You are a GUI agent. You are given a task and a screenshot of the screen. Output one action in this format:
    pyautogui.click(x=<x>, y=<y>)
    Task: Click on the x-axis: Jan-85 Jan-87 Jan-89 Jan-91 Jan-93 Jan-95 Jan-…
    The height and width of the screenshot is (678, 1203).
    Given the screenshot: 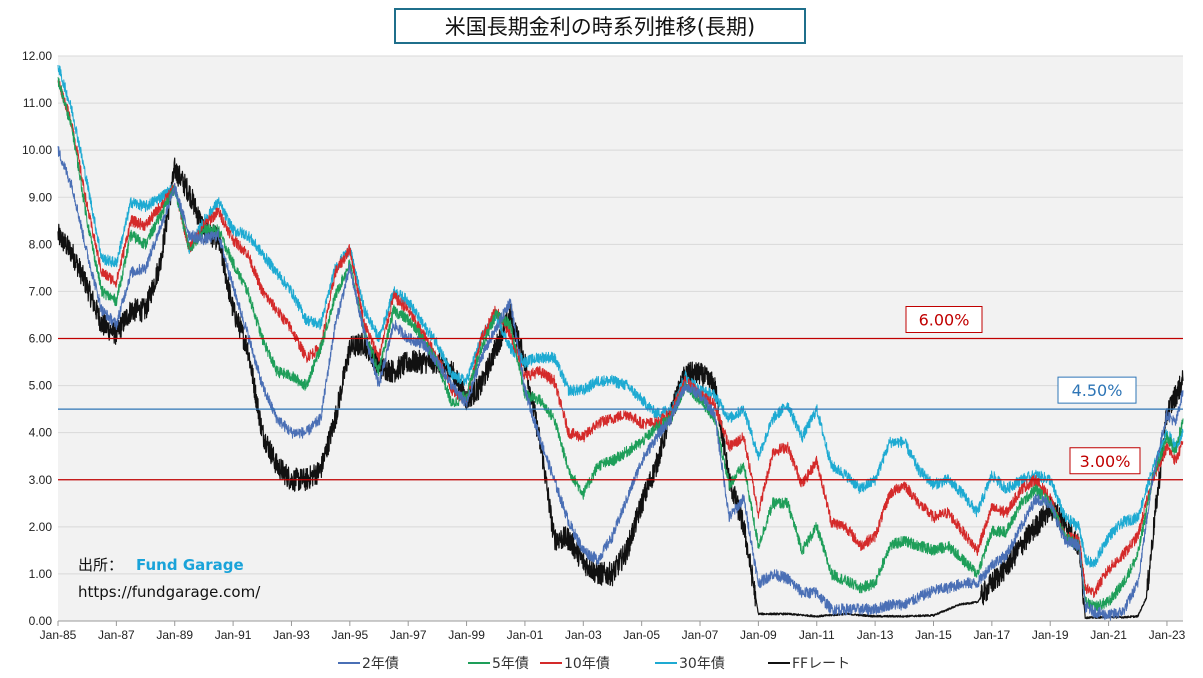 What is the action you would take?
    pyautogui.click(x=613, y=631)
    